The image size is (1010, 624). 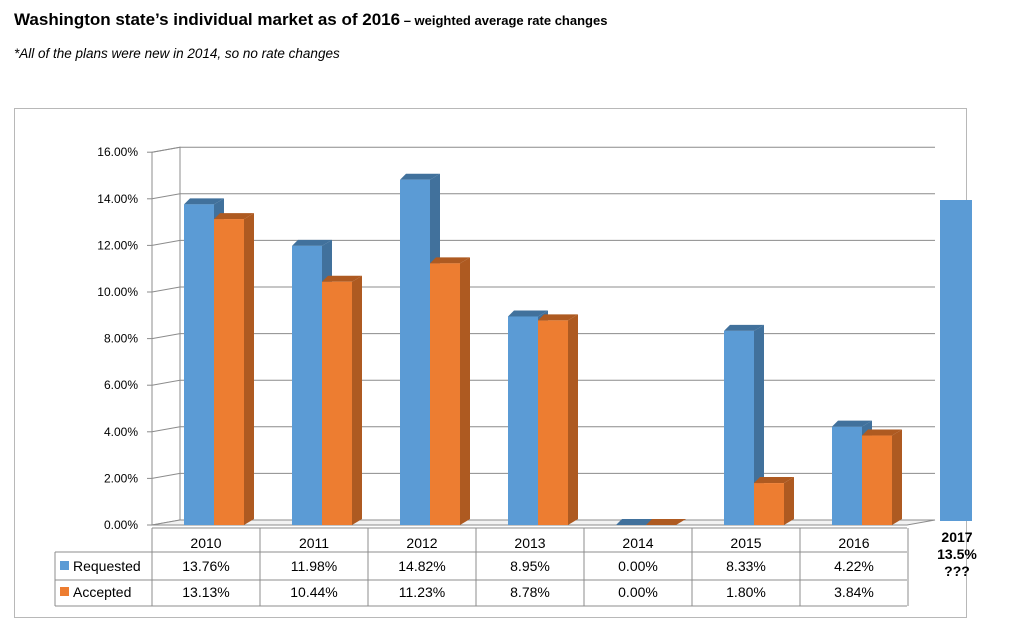 What do you see at coordinates (956, 360) in the screenshot?
I see `projection-bar` at bounding box center [956, 360].